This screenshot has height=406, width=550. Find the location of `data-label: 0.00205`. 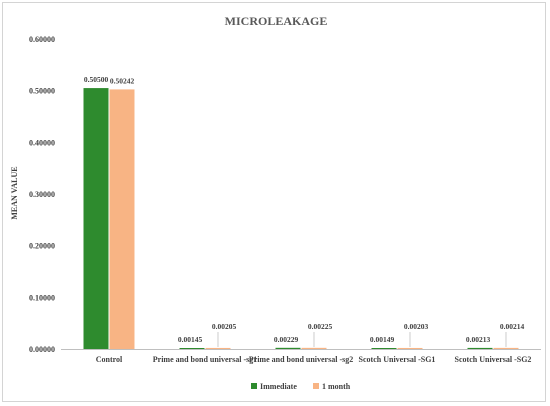

data-label: 0.00205 is located at coordinates (224, 326).